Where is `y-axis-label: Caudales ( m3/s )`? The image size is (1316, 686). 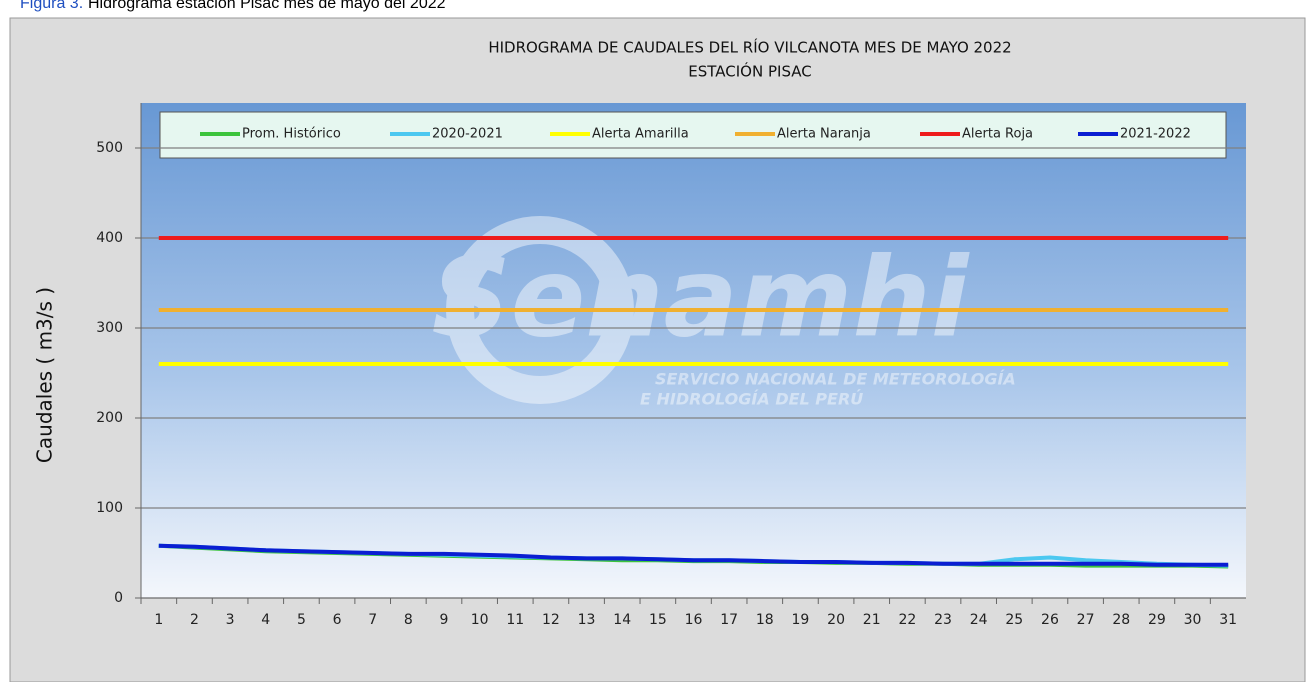
y-axis-label: Caudales ( m3/s ) is located at coordinates (45, 375).